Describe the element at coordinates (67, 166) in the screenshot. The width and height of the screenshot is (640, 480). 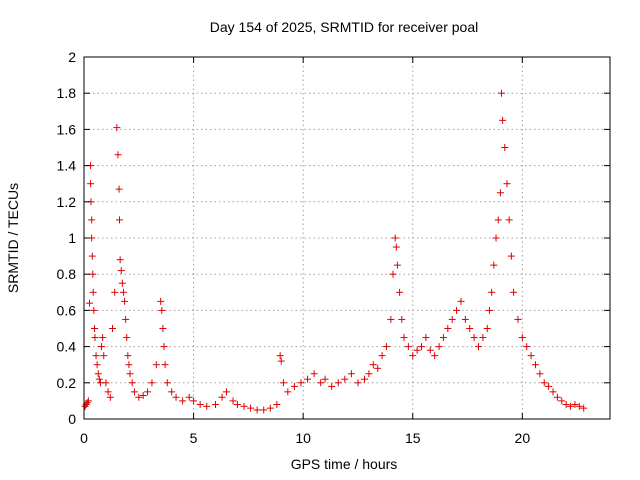
I see `y-tick-label: 1.4` at that location.